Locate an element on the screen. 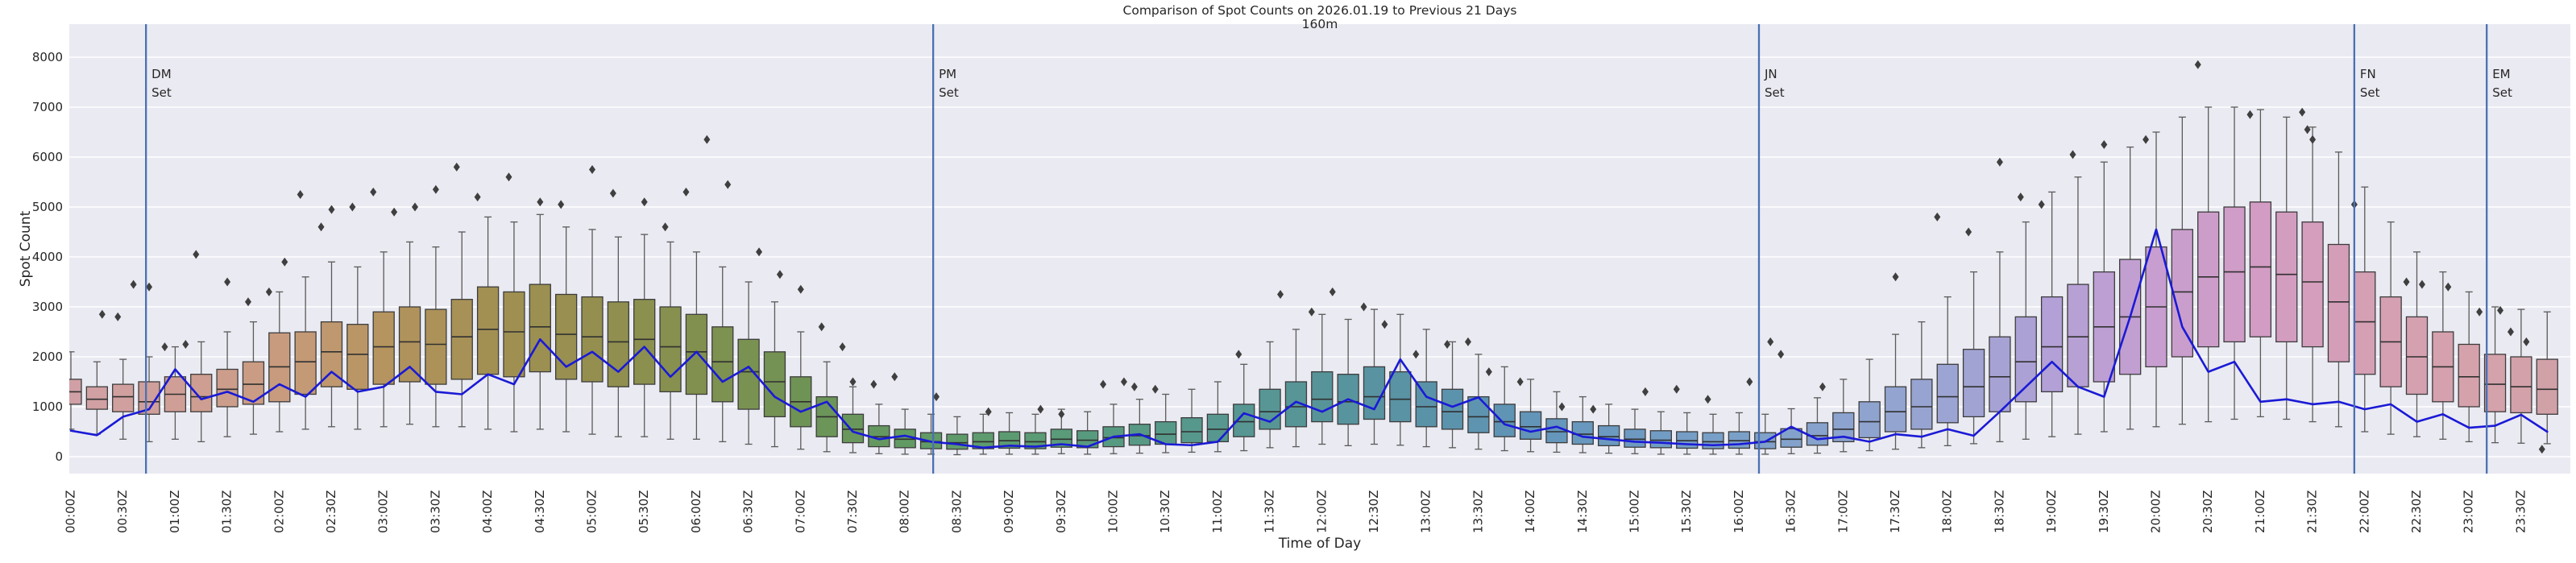 The width and height of the screenshot is (2576, 563). y-tick-label: 1000 is located at coordinates (47, 407).